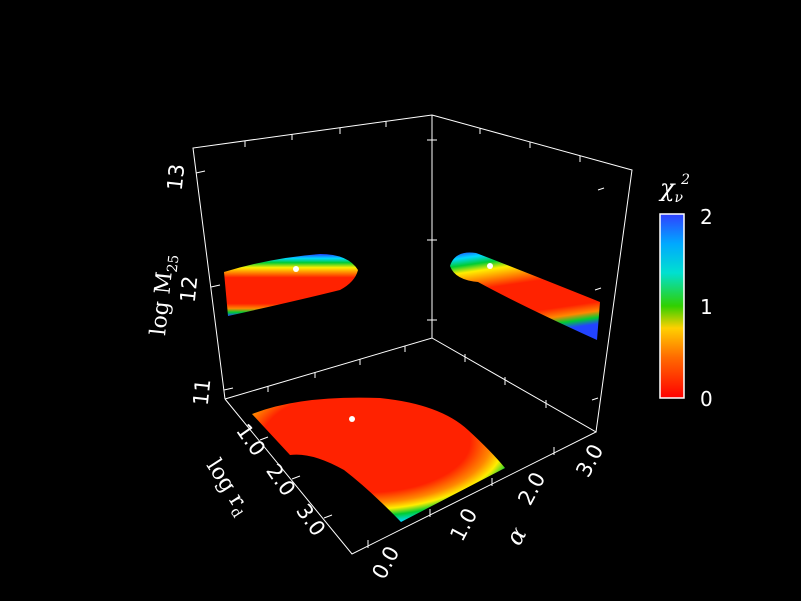  What do you see at coordinates (706, 217) in the screenshot?
I see `colorbar-tick-2: 2` at bounding box center [706, 217].